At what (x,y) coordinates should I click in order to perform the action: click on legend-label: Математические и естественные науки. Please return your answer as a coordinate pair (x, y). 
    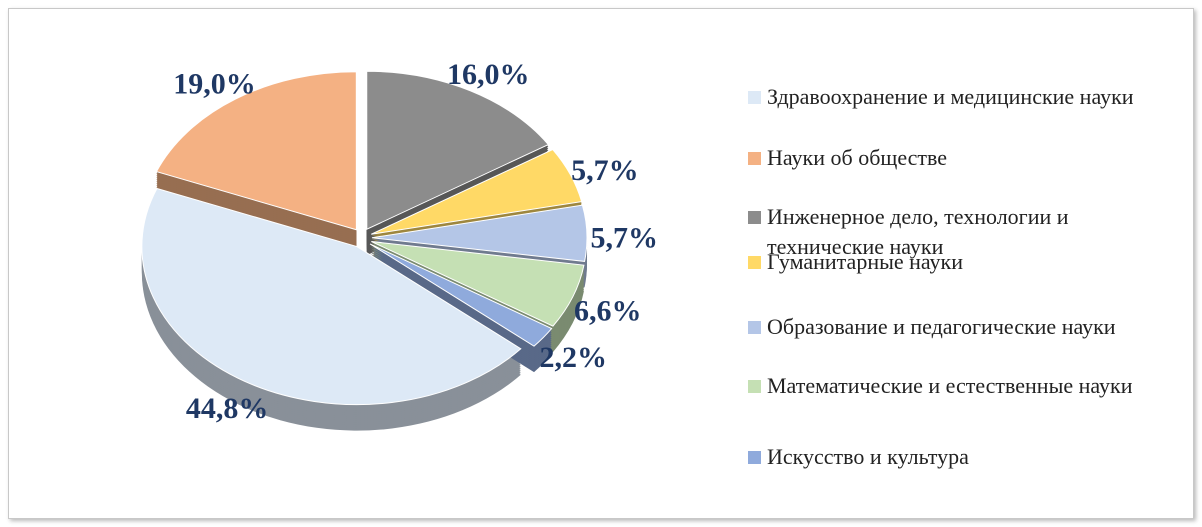
    Looking at the image, I should click on (950, 385).